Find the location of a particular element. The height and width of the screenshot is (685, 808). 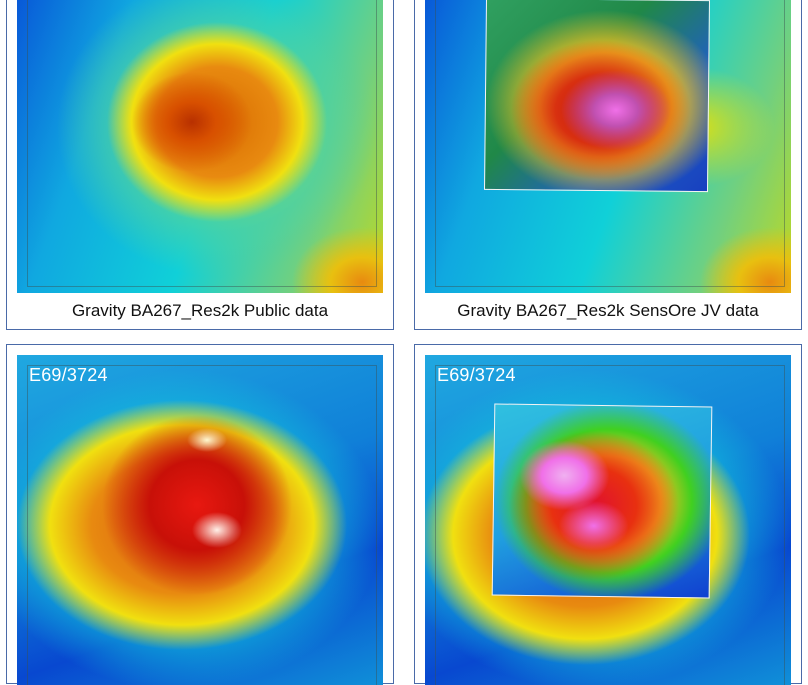

panel-caption: Gravity BA267_Res2k Public data is located at coordinates (200, 310).